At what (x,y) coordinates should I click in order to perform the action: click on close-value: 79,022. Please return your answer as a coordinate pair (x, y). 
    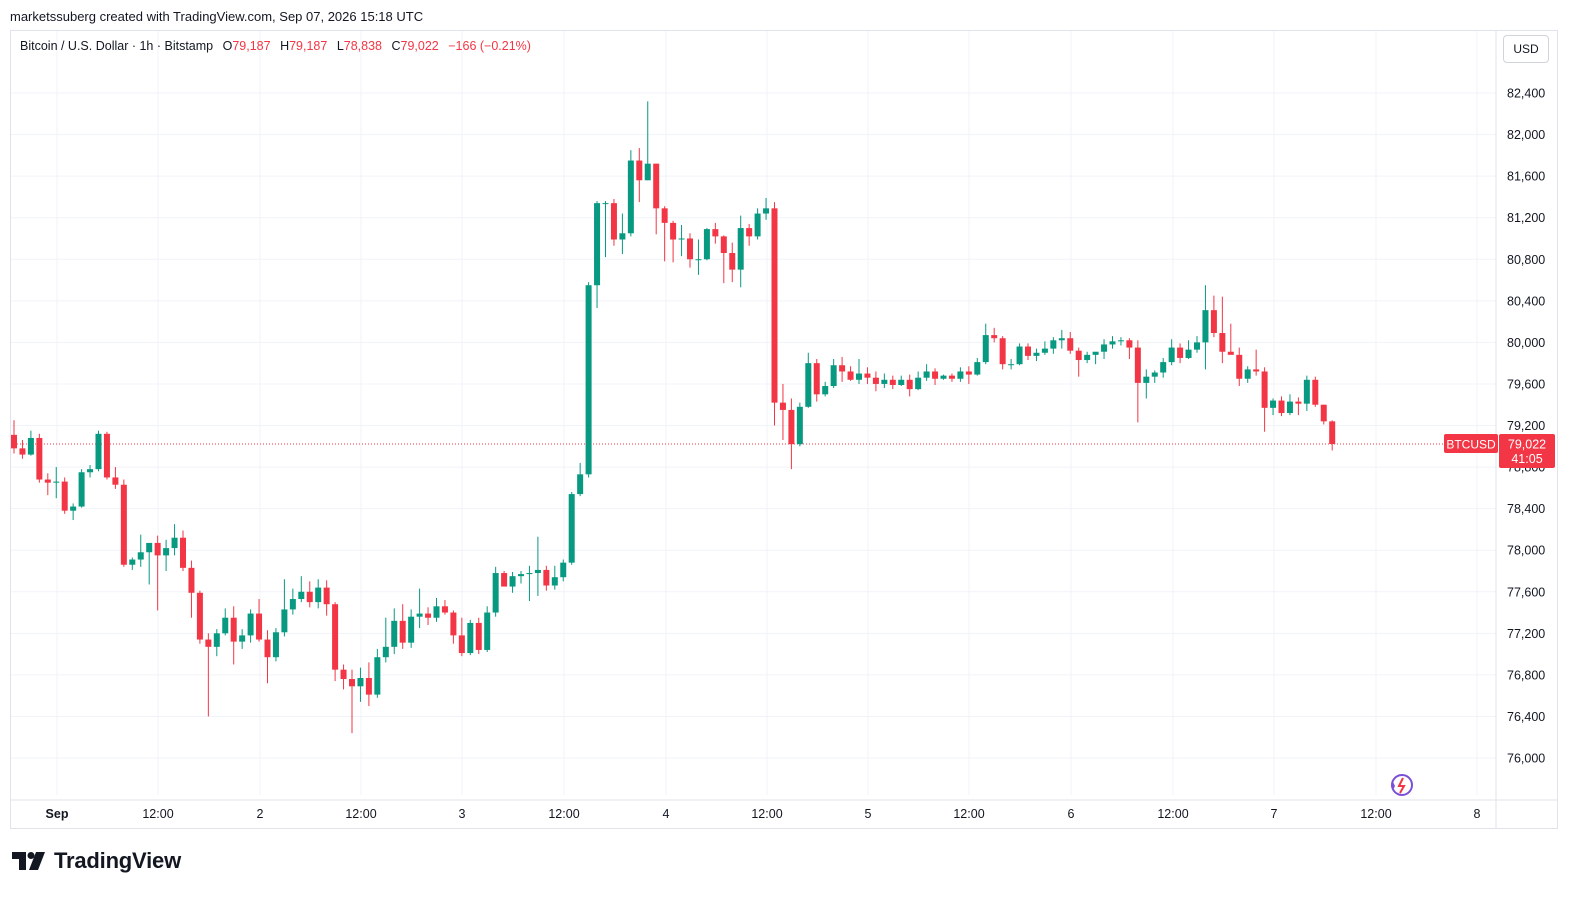
    Looking at the image, I should click on (419, 46).